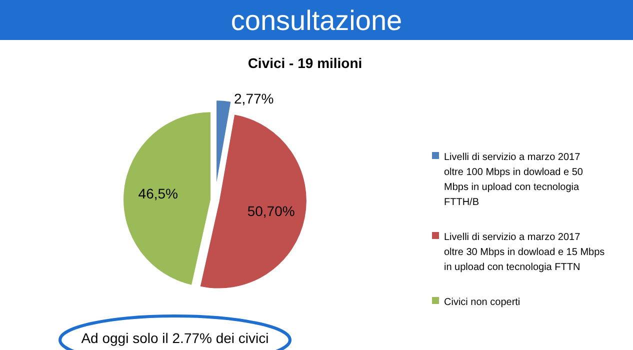  I want to click on chart-title: Civici - 19 milioni, so click(305, 63).